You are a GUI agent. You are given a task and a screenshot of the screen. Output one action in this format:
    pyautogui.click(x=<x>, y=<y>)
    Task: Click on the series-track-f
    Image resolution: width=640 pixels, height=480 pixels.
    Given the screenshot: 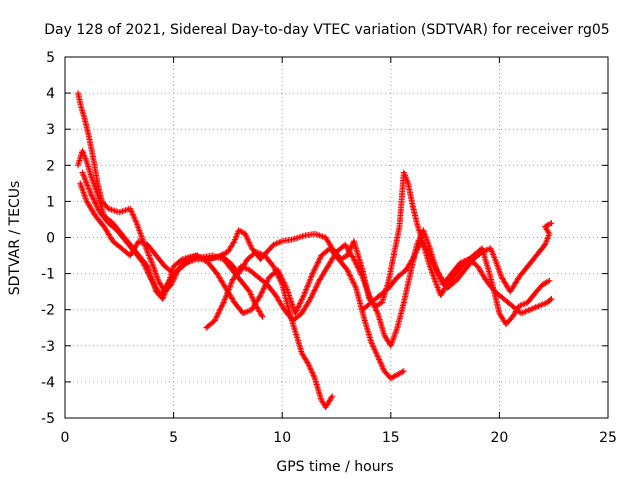 What is the action you would take?
    pyautogui.click(x=171, y=250)
    